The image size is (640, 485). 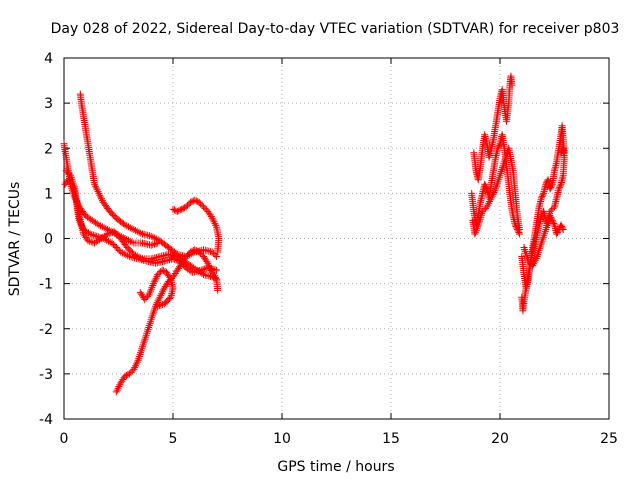 I want to click on y-tick-label: -1, so click(x=46, y=285).